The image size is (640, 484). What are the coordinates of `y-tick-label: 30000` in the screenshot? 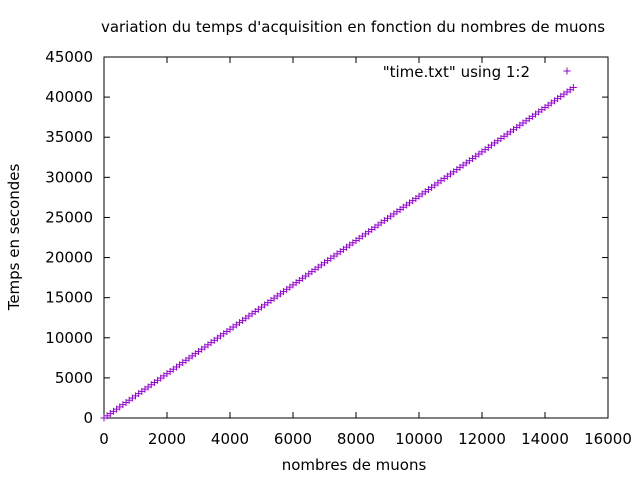 It's located at (69, 177).